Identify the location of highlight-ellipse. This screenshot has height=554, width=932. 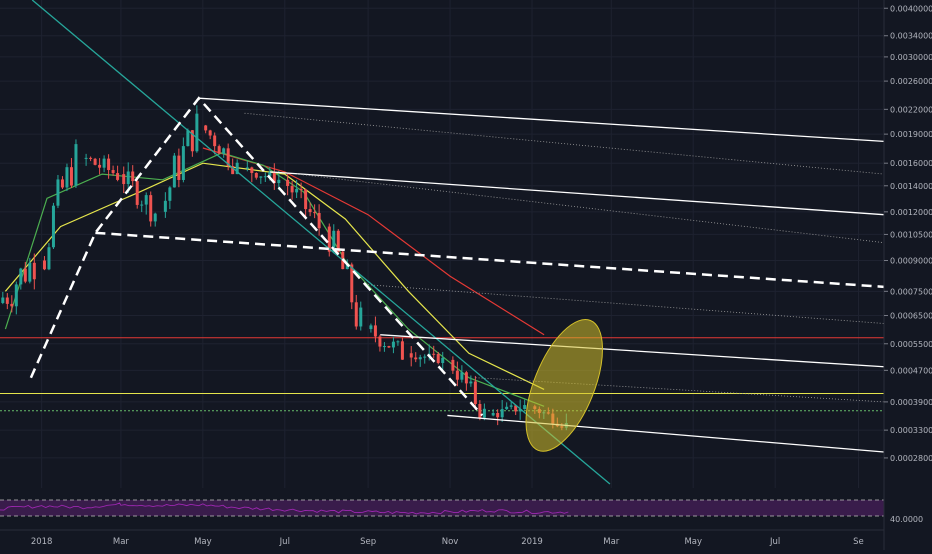
(564, 385).